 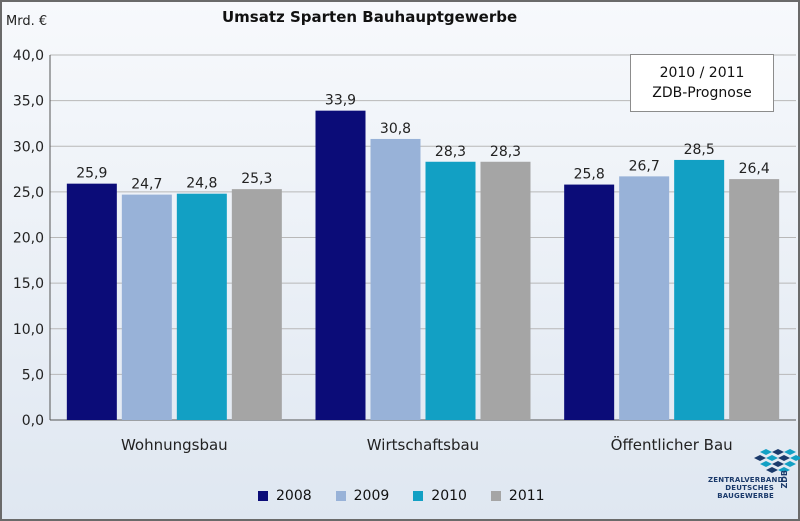 I want to click on data-label: 24,8, so click(x=201, y=184).